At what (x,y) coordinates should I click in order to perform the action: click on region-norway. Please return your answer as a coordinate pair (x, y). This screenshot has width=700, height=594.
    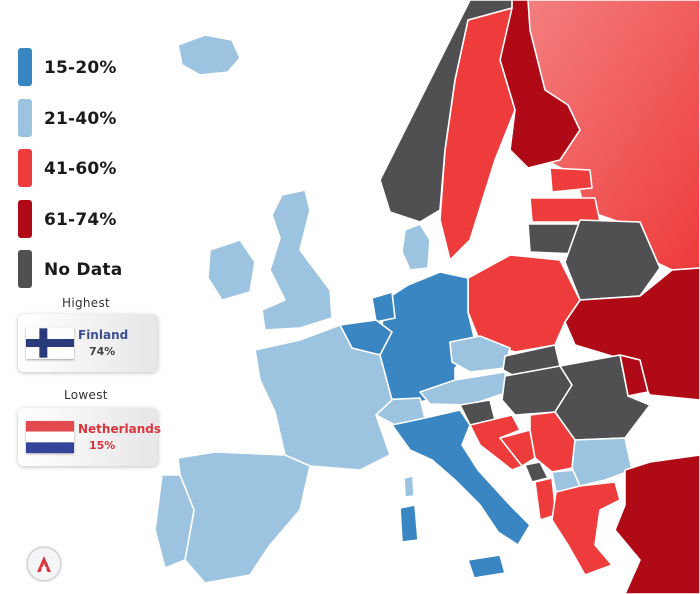
    Looking at the image, I should click on (446, 111).